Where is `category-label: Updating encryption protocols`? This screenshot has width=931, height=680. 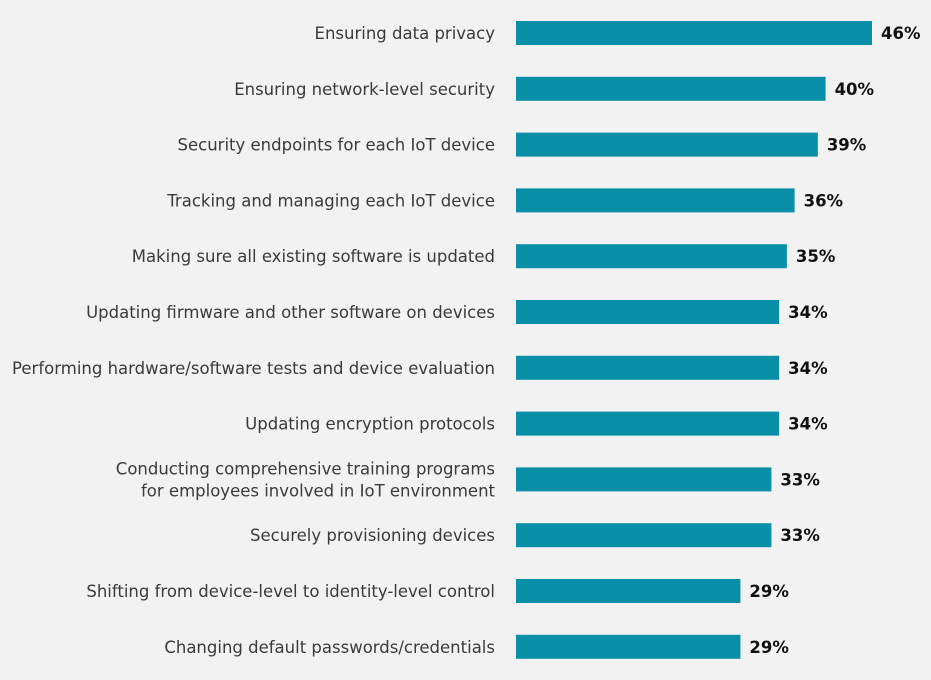
category-label: Updating encryption protocols is located at coordinates (370, 424).